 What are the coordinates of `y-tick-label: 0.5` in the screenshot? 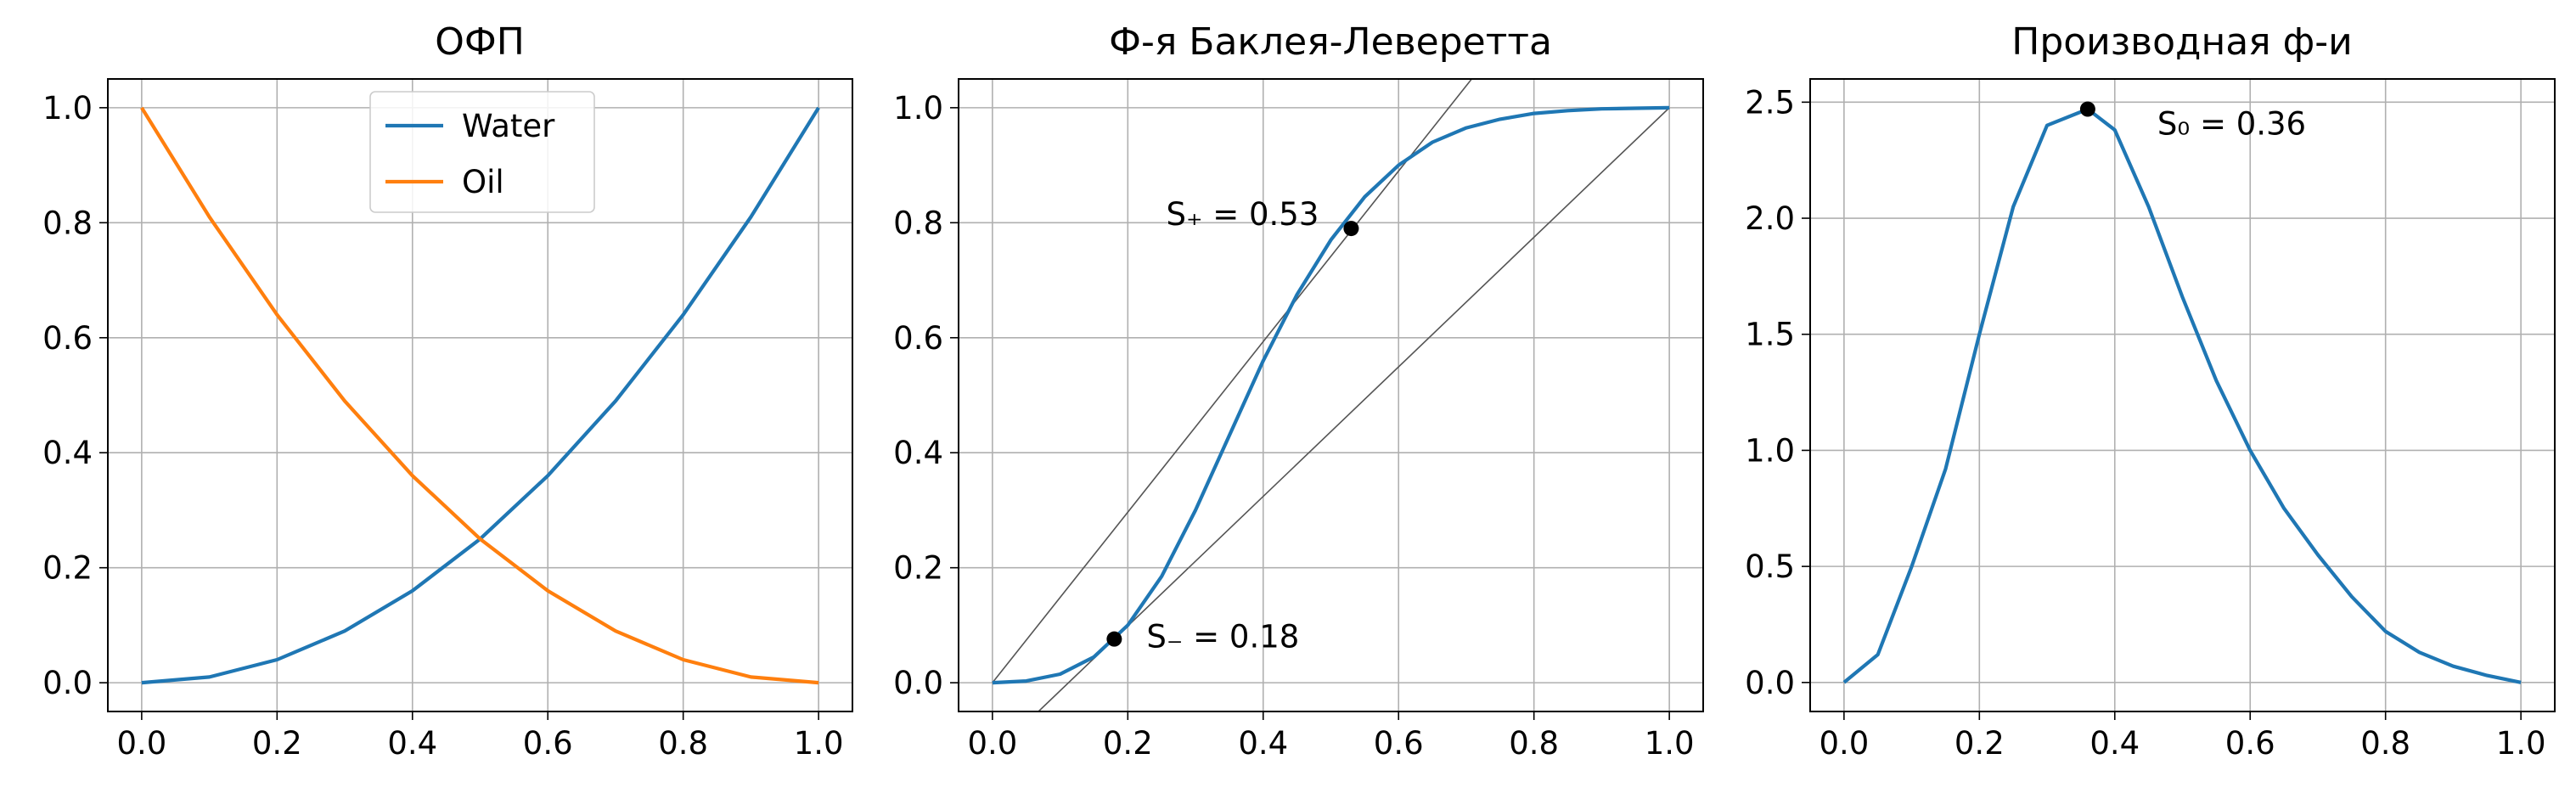 It's located at (1770, 566).